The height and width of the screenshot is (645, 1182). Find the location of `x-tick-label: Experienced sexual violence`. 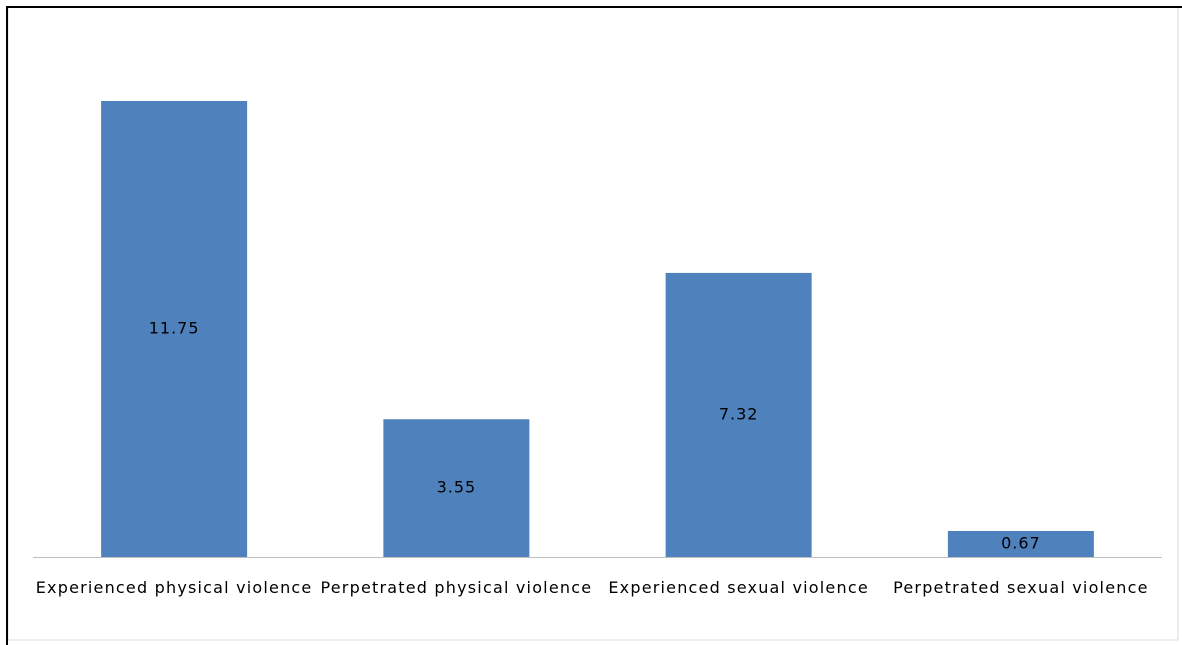

x-tick-label: Experienced sexual violence is located at coordinates (738, 587).